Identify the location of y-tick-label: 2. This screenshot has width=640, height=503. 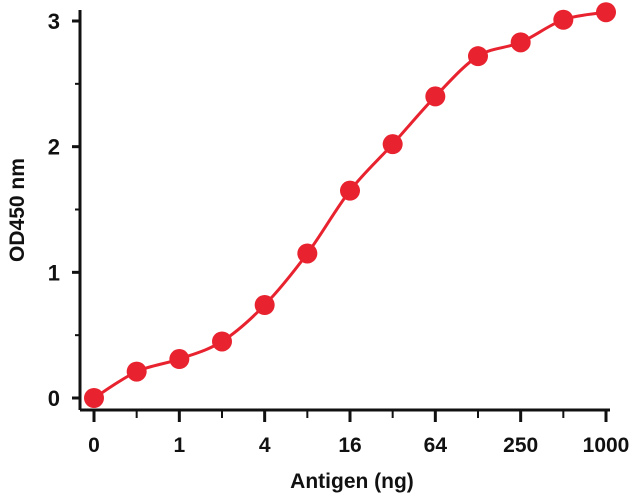
(54, 147).